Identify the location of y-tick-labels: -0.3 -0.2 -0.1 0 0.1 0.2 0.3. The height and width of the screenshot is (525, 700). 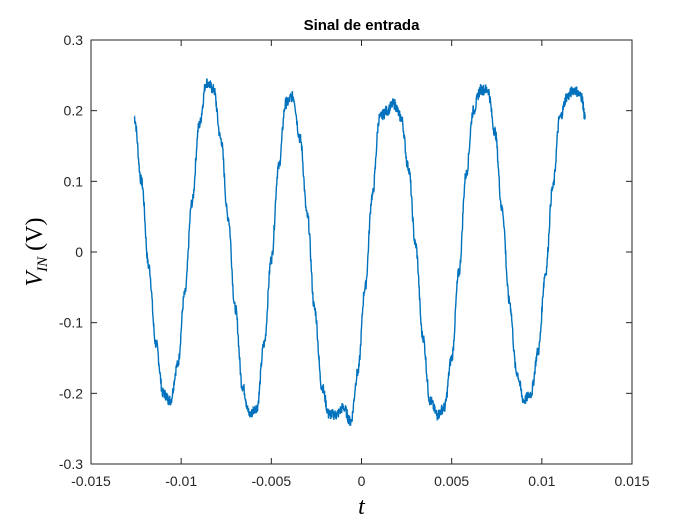
(71, 252).